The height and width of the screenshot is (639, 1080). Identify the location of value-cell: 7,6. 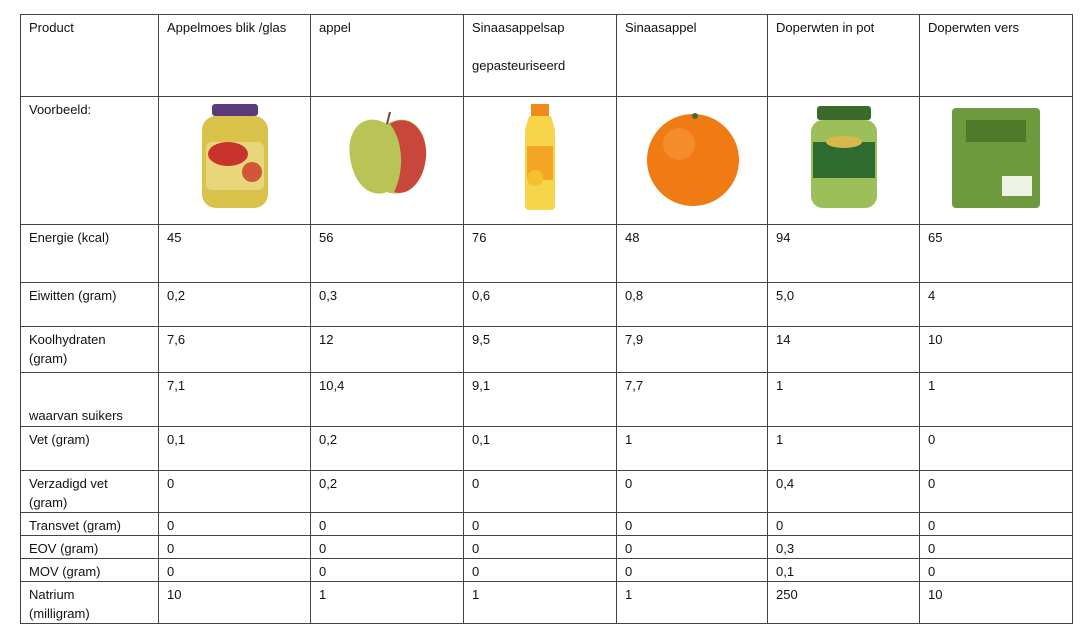
(234, 349).